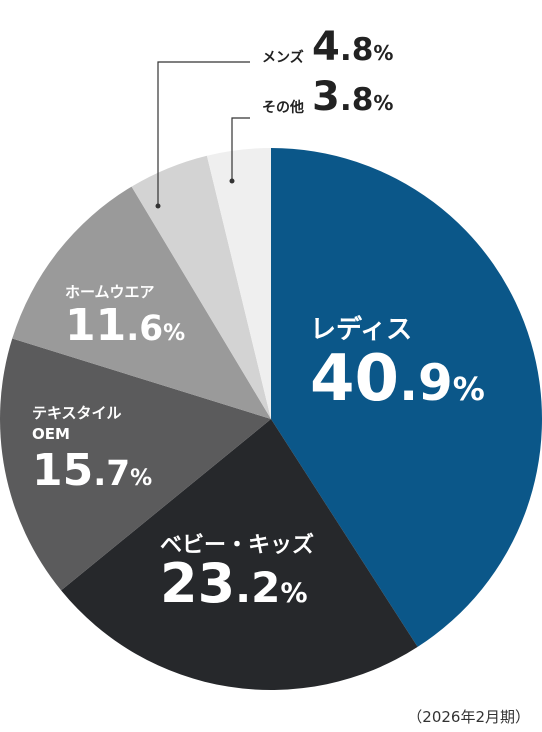 Image resolution: width=542 pixels, height=732 pixels. I want to click on leader-lines, so click(202, 135).